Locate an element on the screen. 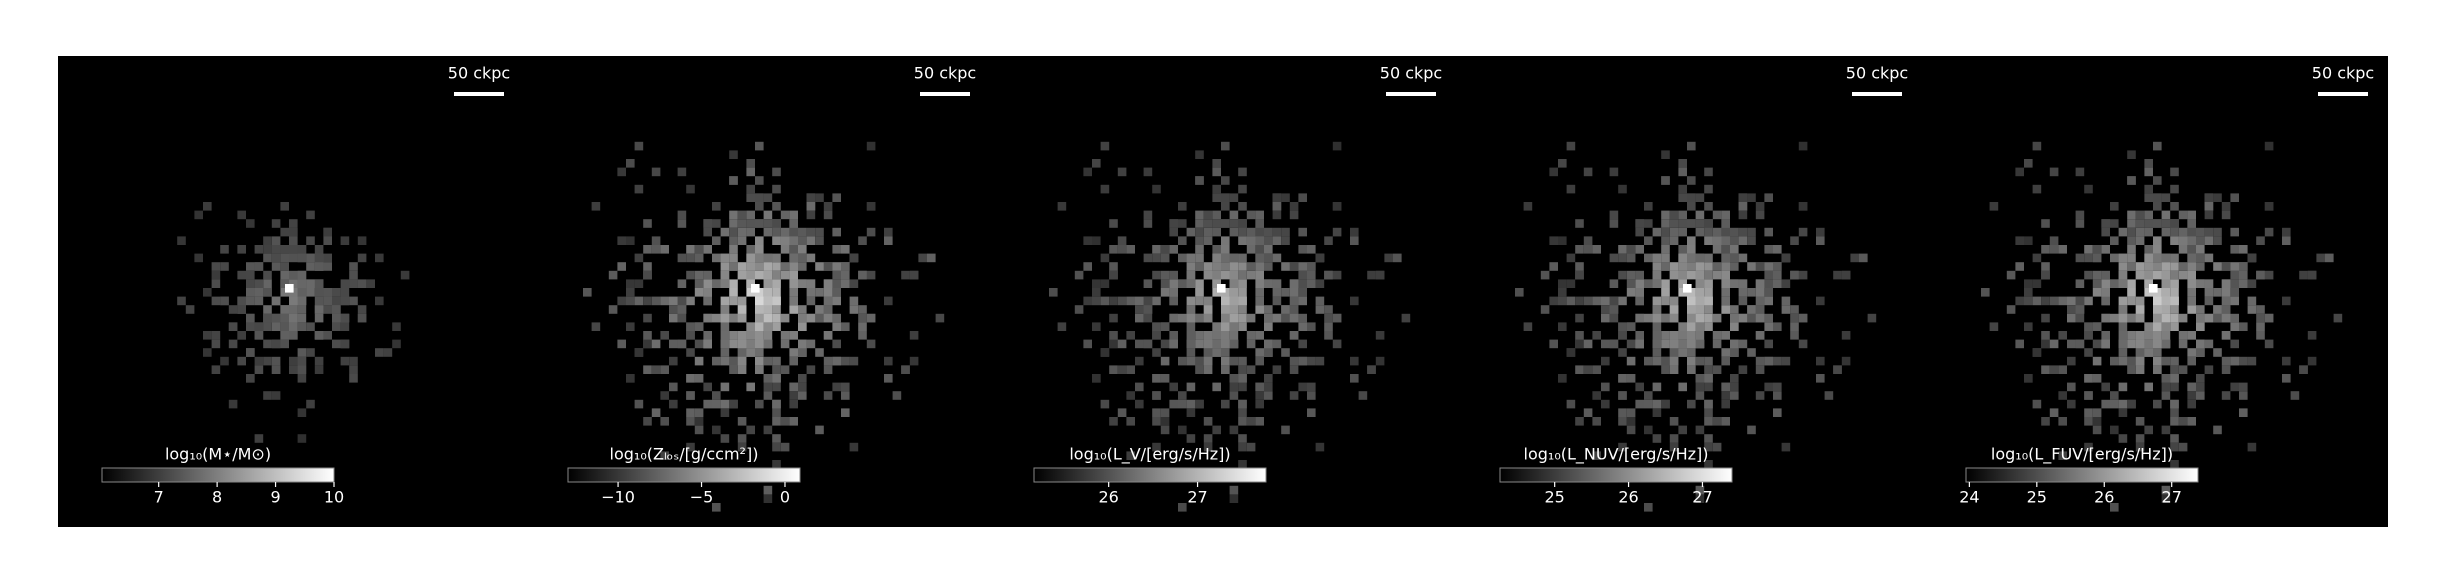 Image resolution: width=2444 pixels, height=584 pixels. colorbar-tick-label: 24 is located at coordinates (1969, 497).